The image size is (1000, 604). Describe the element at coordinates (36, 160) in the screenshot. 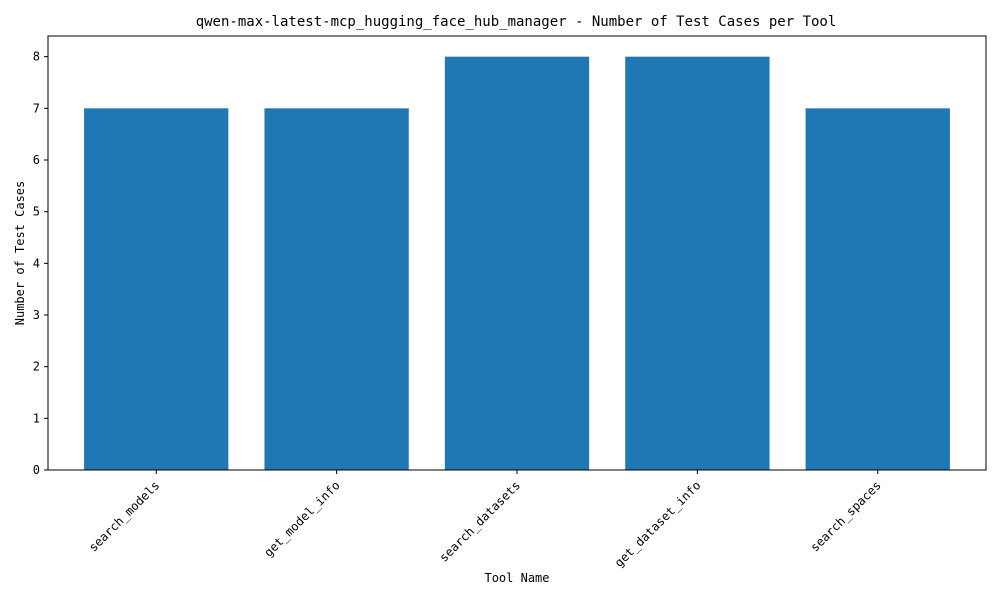

I see `y-tick-label: 6` at that location.